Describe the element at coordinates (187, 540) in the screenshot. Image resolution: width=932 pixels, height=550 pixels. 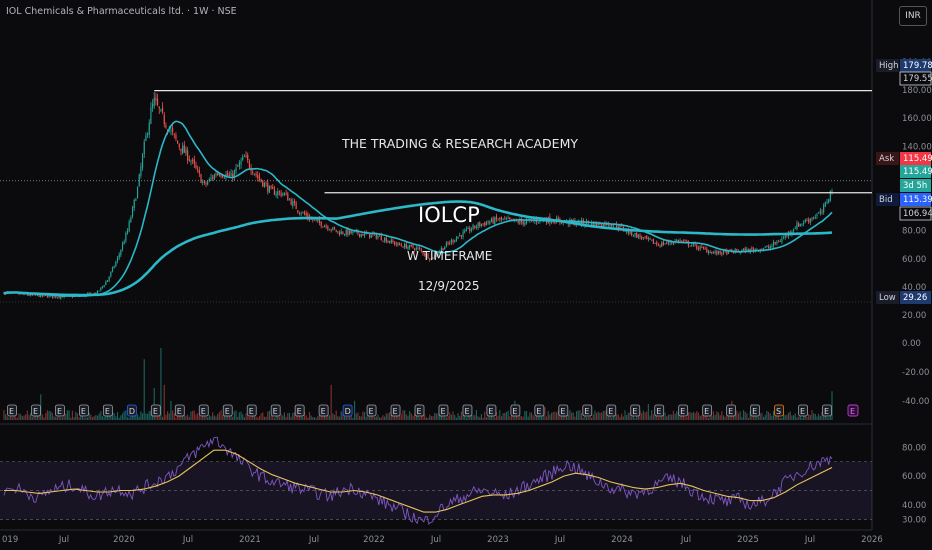
I see `time-tick-label: Jul` at that location.